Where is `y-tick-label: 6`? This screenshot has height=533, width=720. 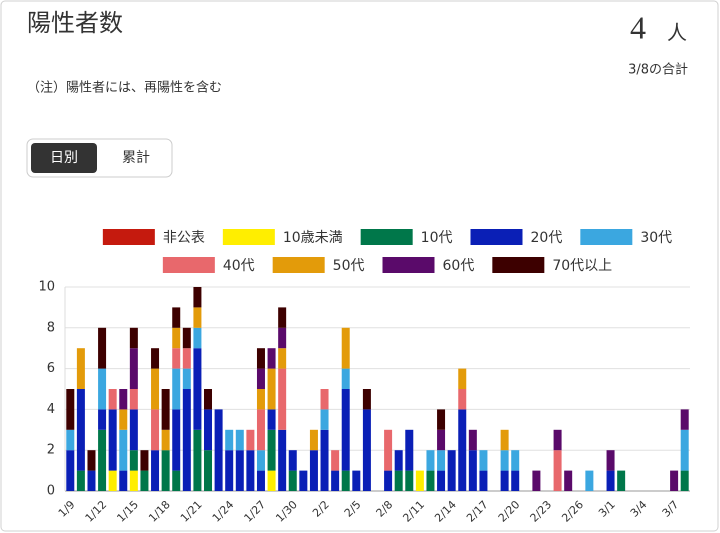
y-tick-label: 6 is located at coordinates (51, 368).